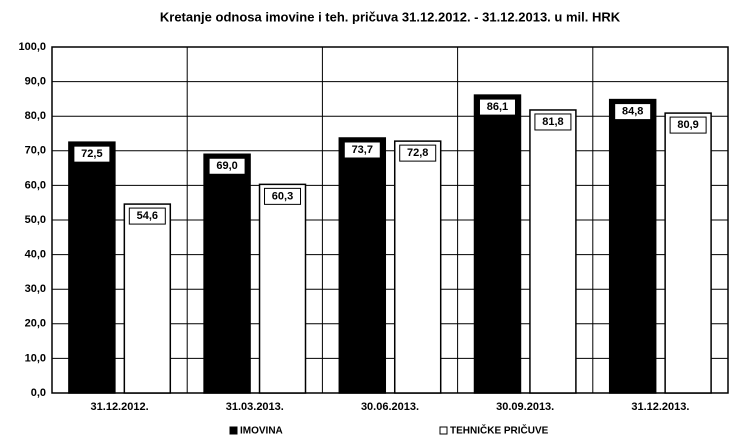 Image resolution: width=738 pixels, height=438 pixels. I want to click on y-tick-label: 50,0, so click(35, 220).